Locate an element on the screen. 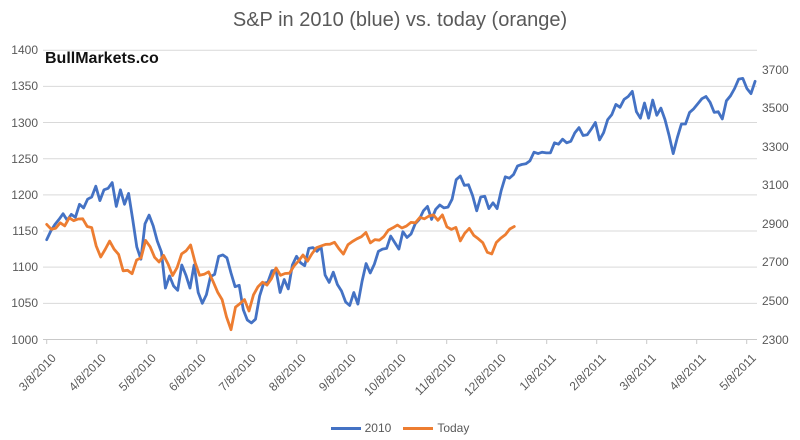 This screenshot has height=440, width=800. y-axis-right-tick-label: 3700 is located at coordinates (775, 69).